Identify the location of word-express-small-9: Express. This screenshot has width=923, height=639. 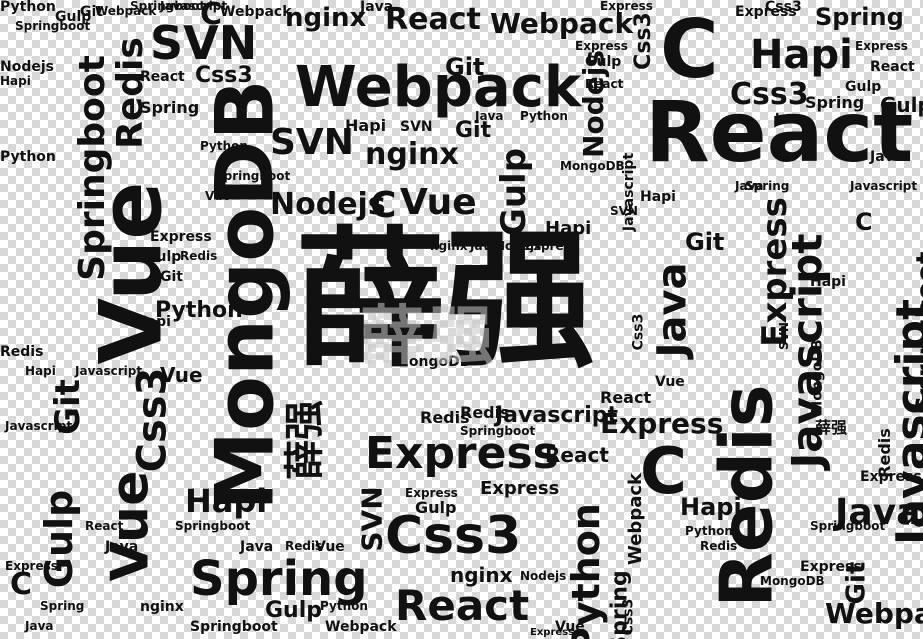
(626, 6).